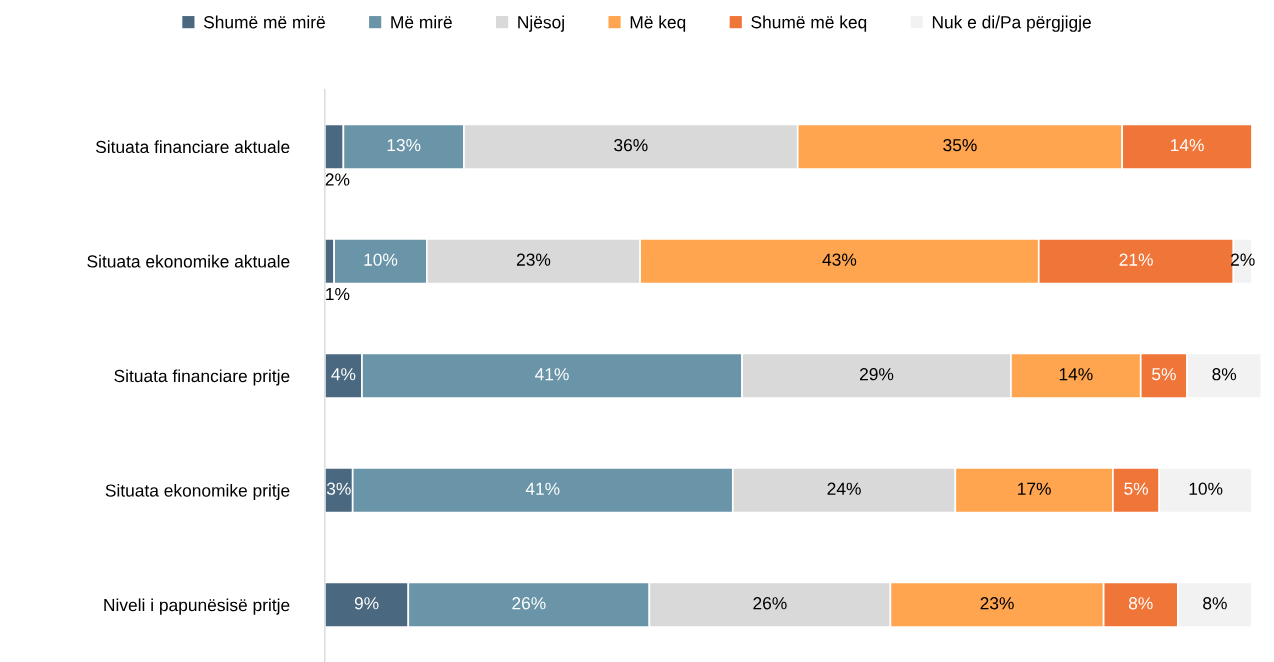 The width and height of the screenshot is (1274, 662). Describe the element at coordinates (421, 22) in the screenshot. I see `legend-label: Më mirë` at that location.